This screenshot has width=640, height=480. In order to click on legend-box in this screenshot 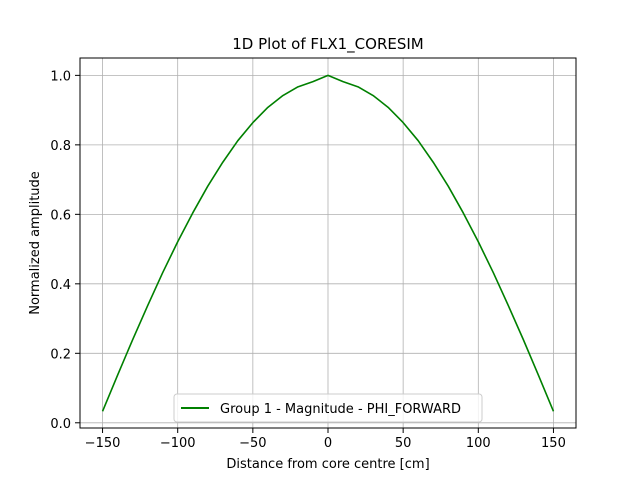, I will do `click(328, 408)`.